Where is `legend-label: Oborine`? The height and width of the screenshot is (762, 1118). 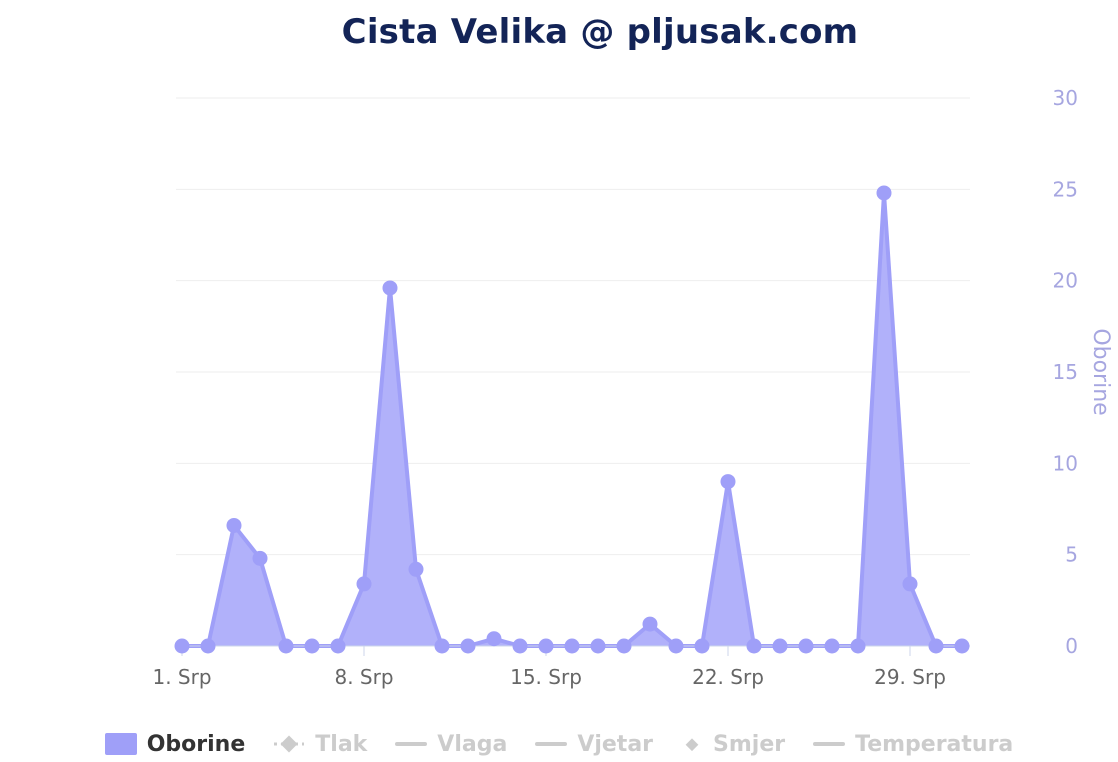
legend-label: Oborine is located at coordinates (196, 744).